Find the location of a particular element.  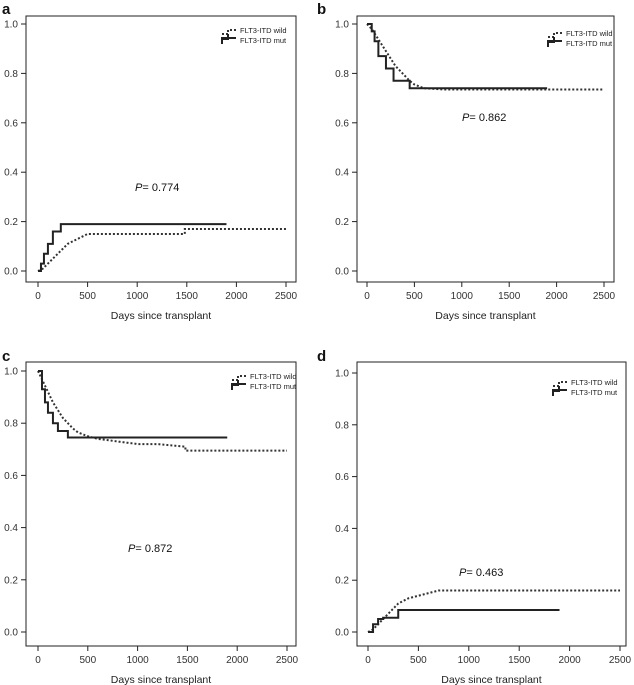

panel-letter: b is located at coordinates (321, 9).